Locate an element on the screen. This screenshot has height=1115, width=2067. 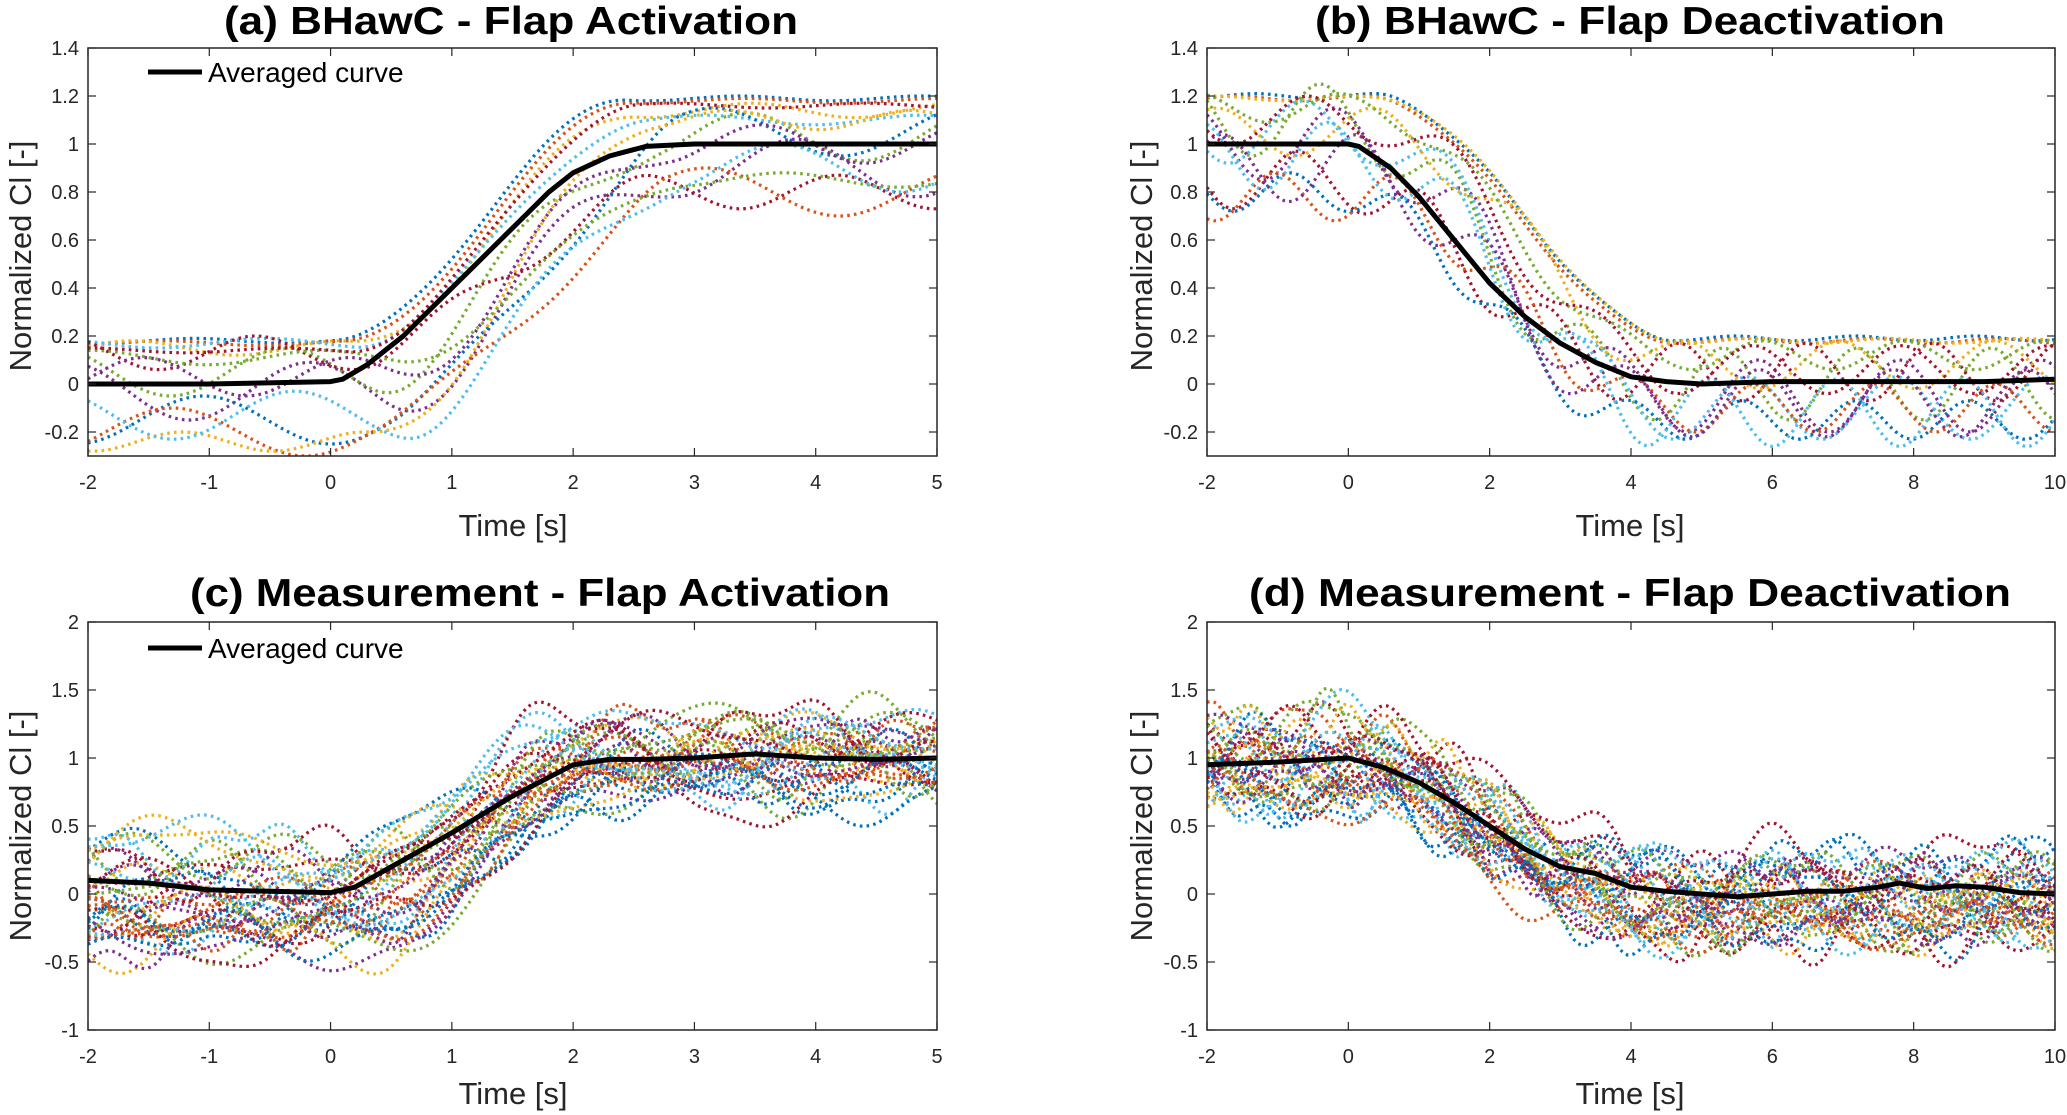
panel-b-runs is located at coordinates (1631, 265).